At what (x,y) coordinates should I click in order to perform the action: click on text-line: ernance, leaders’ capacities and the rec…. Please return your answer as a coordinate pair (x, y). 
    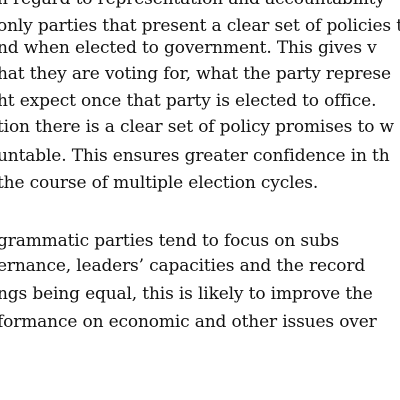
    Looking at the image, I should click on (183, 266).